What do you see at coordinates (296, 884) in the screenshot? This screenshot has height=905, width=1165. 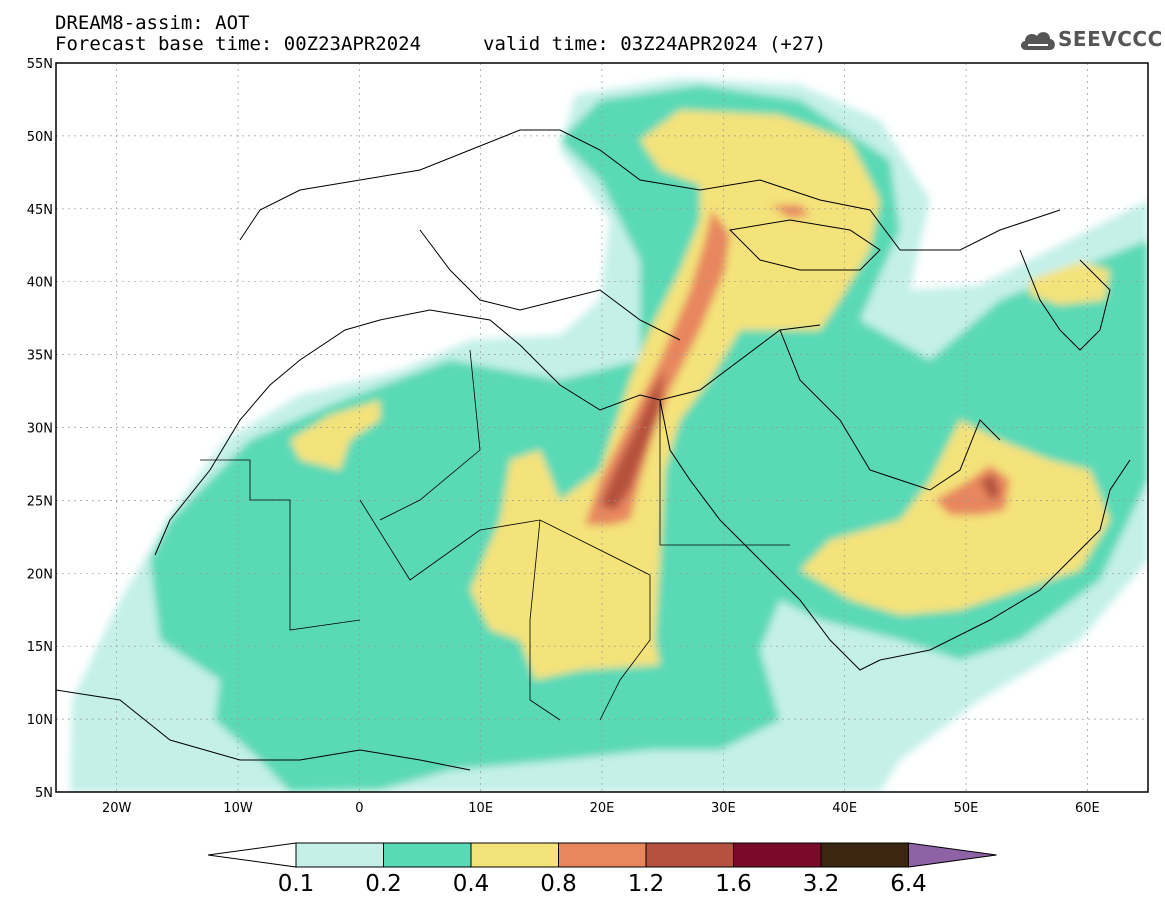 I see `colorbar-tick-label: 0.1` at bounding box center [296, 884].